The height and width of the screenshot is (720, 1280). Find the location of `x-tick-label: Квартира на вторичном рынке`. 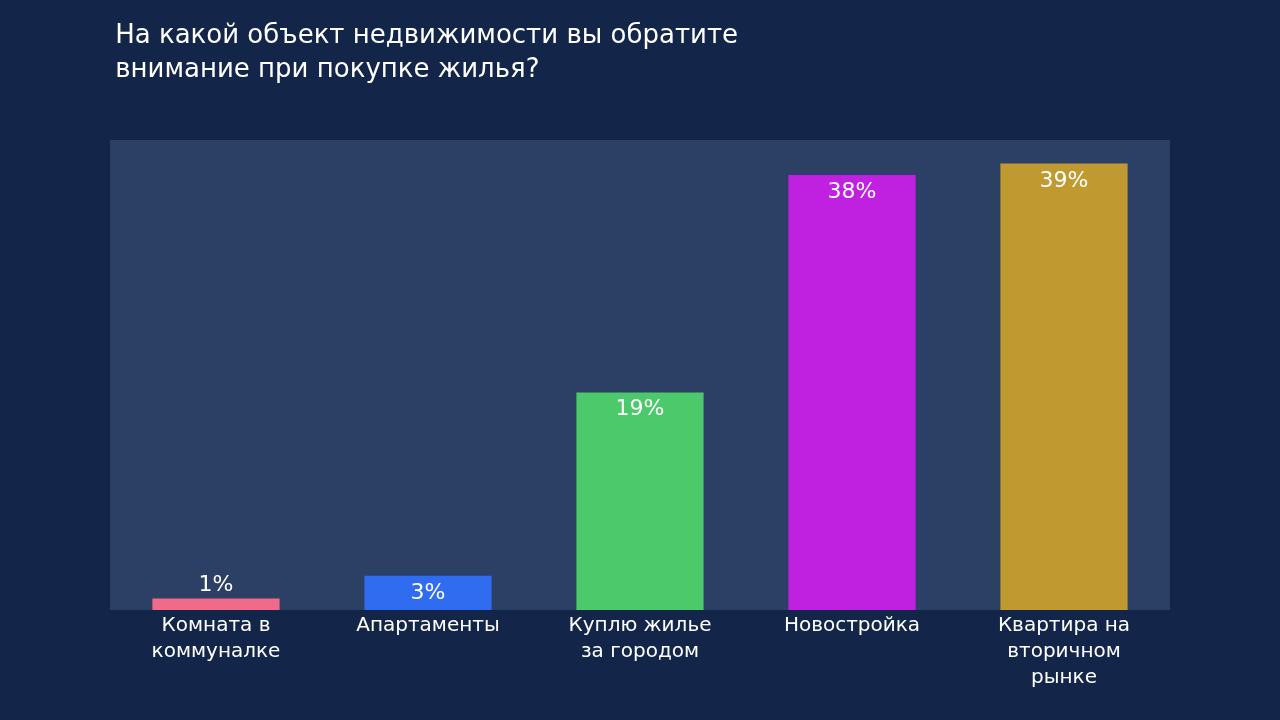

x-tick-label: Квартира на вторичном рынке is located at coordinates (1064, 650).